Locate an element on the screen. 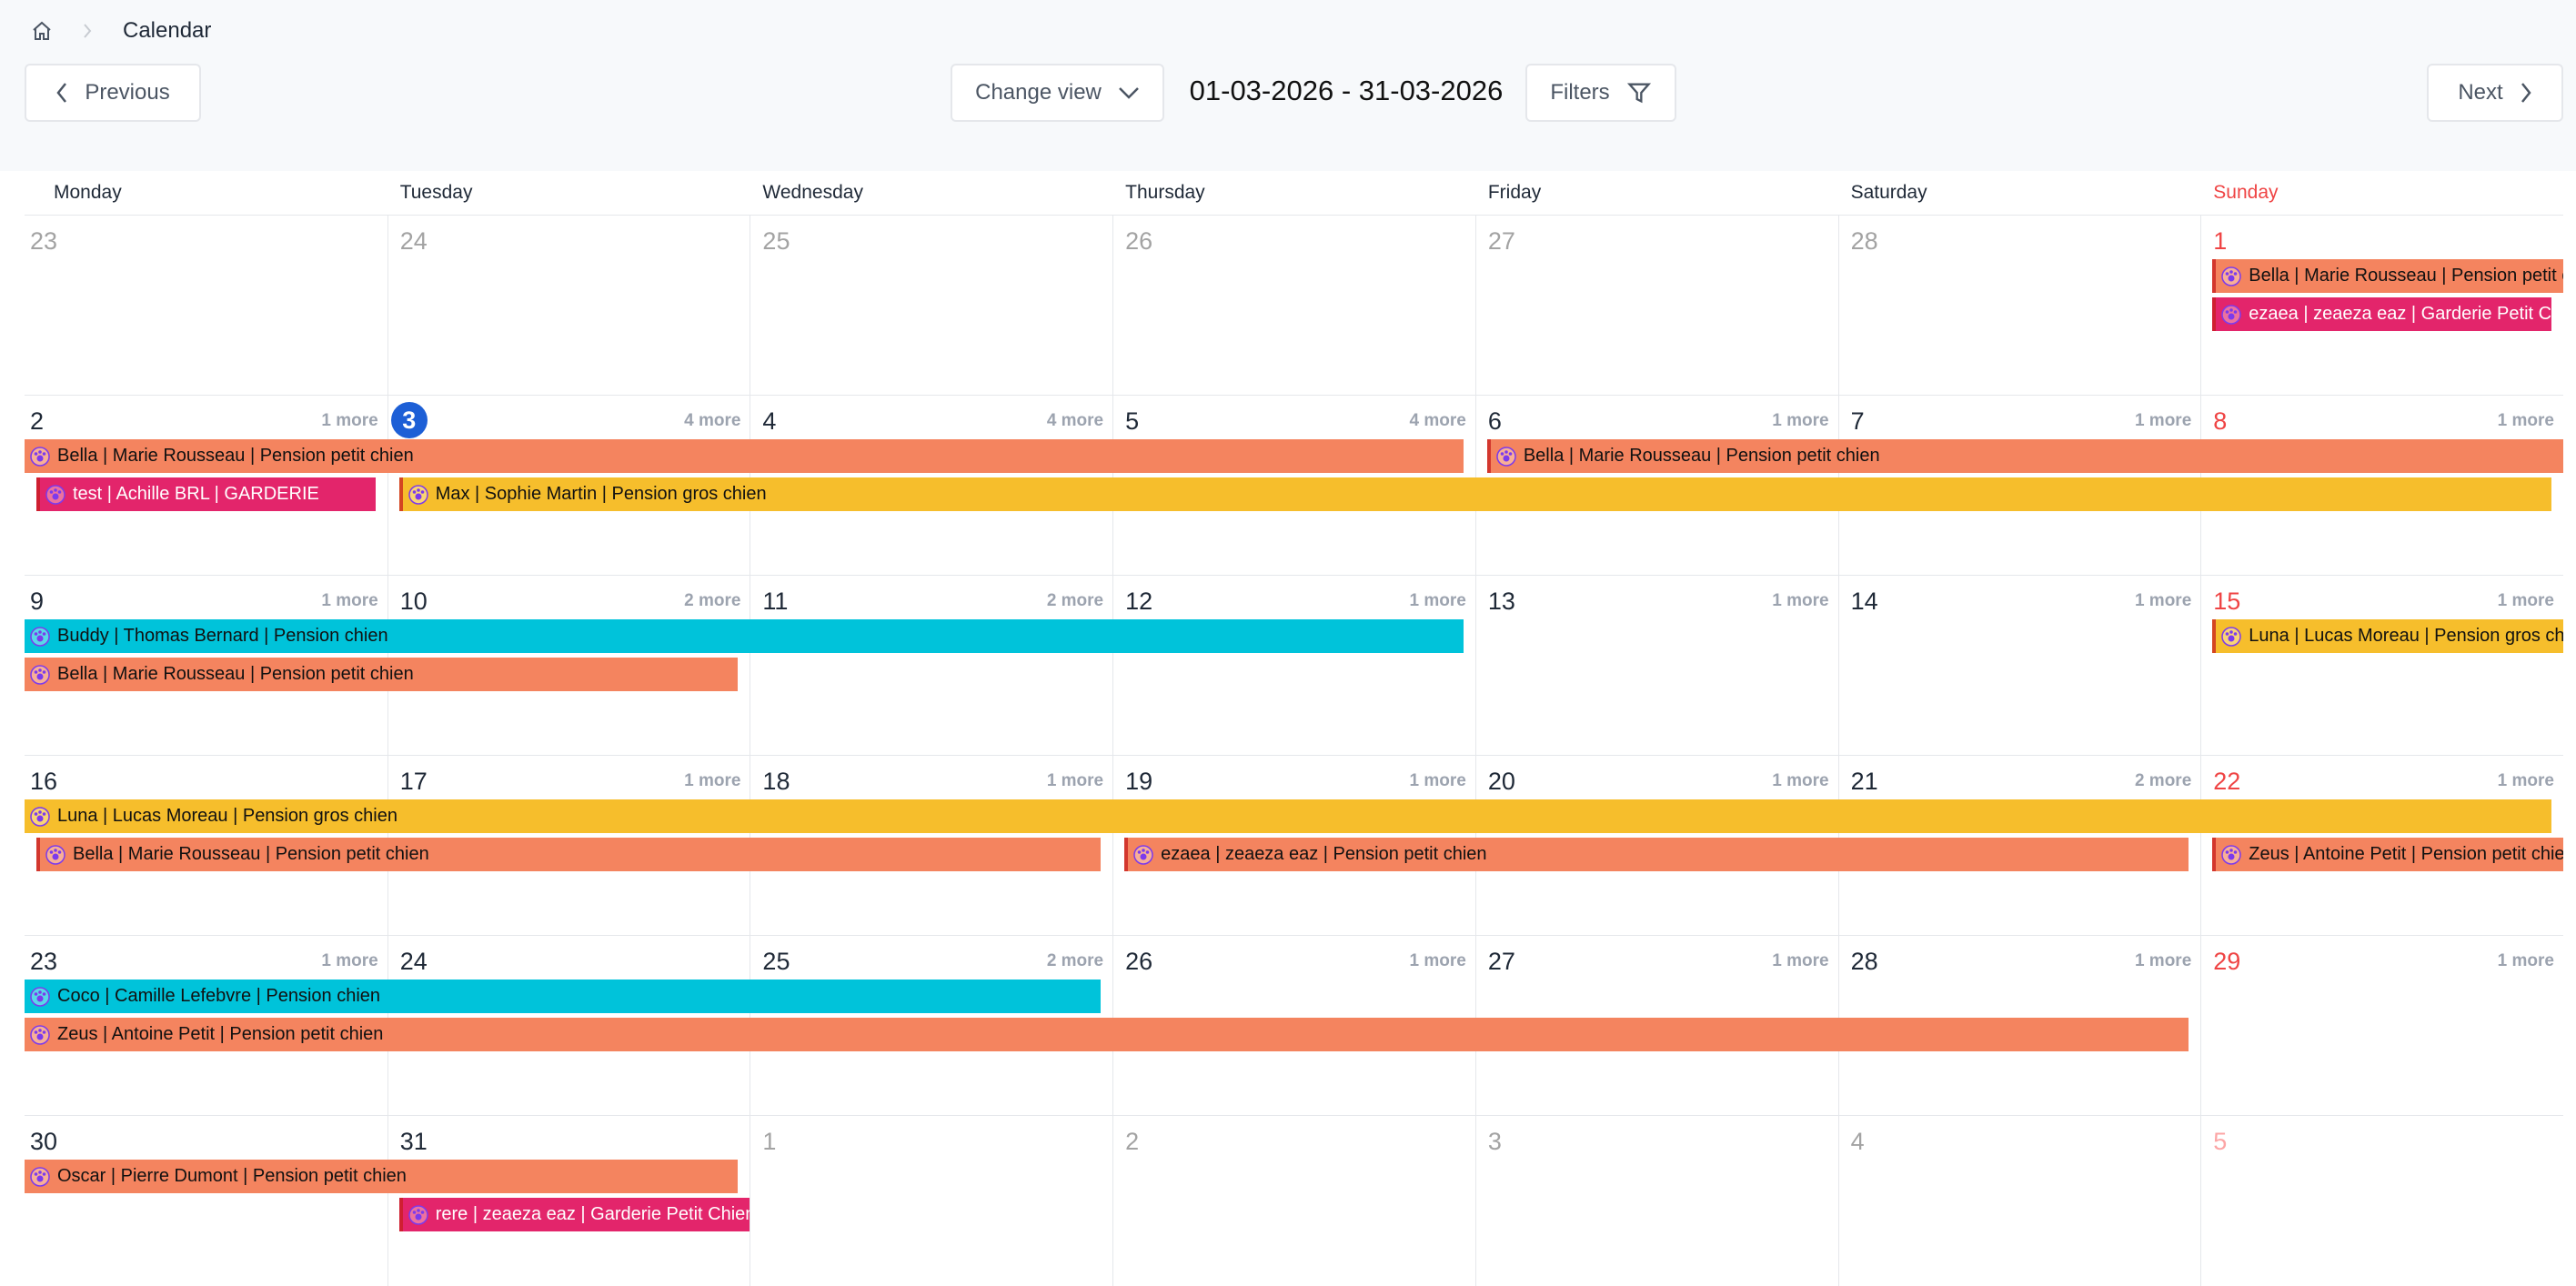 This screenshot has width=2576, height=1286. day-number: 2 is located at coordinates (37, 421).